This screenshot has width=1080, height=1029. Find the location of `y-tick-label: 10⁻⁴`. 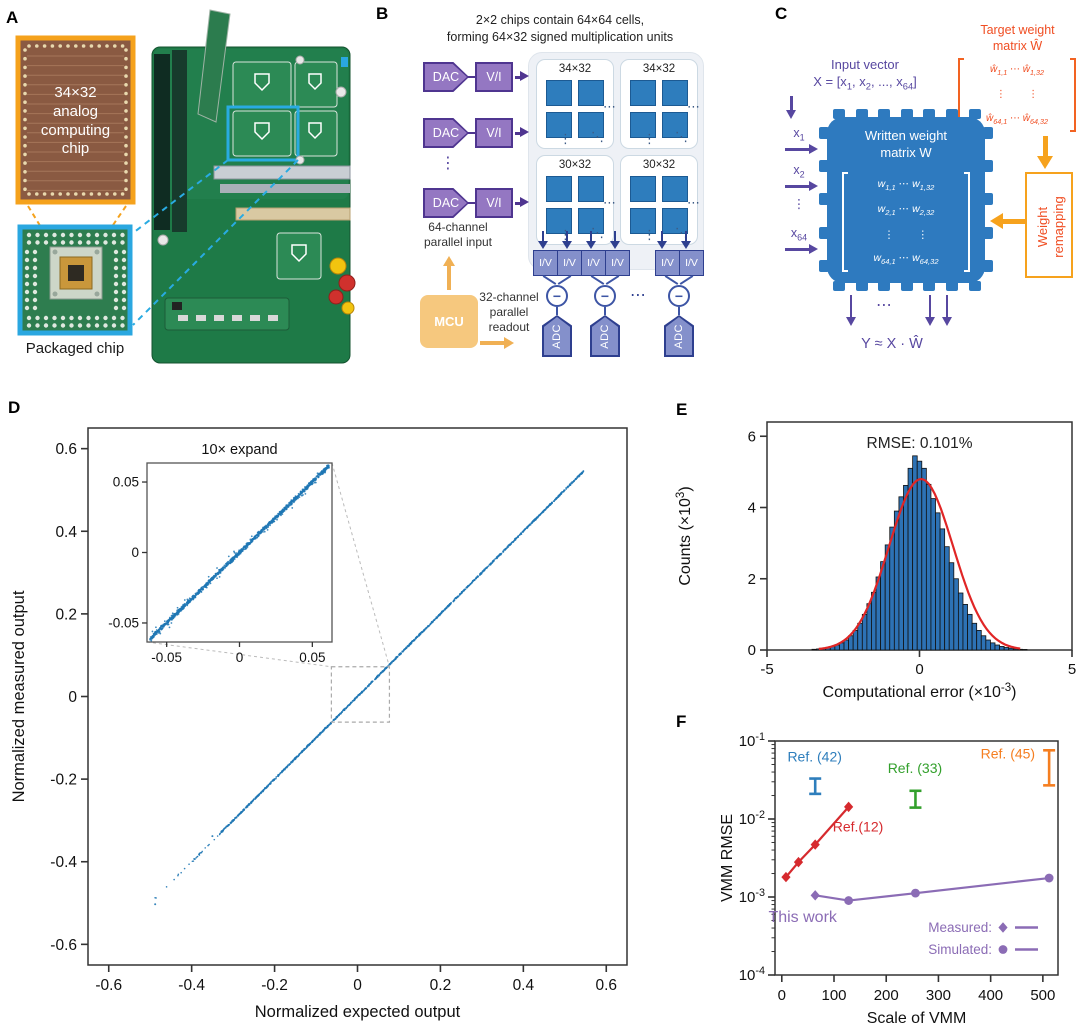

y-tick-label: 10⁻⁴ is located at coordinates (752, 974).